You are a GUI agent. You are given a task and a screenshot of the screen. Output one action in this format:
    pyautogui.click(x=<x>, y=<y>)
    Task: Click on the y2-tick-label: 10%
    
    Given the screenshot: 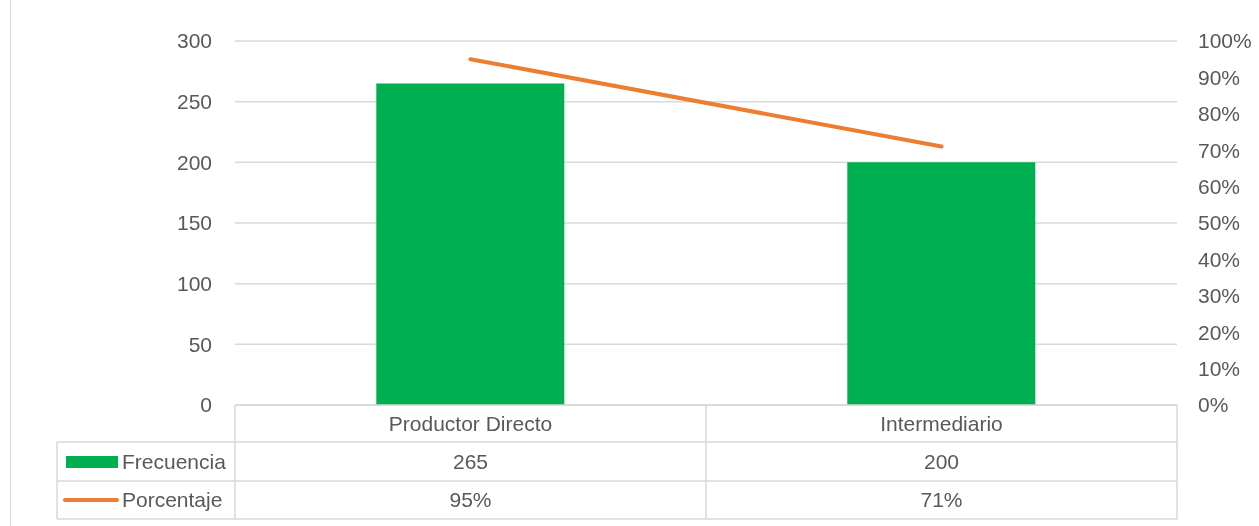 What is the action you would take?
    pyautogui.click(x=1219, y=369)
    